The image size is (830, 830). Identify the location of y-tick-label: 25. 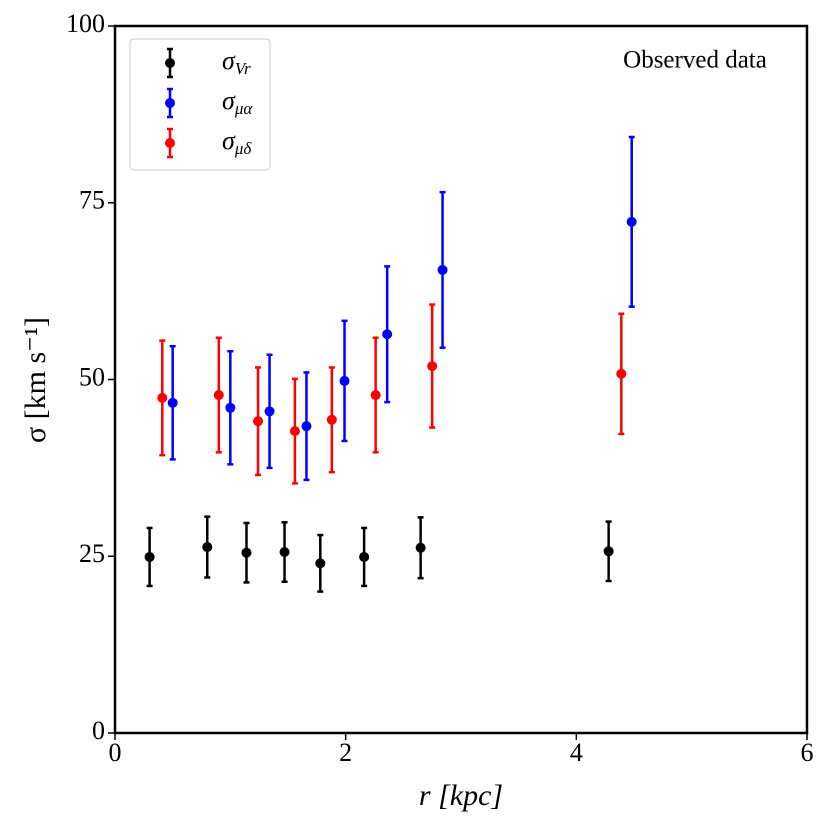
(92, 553).